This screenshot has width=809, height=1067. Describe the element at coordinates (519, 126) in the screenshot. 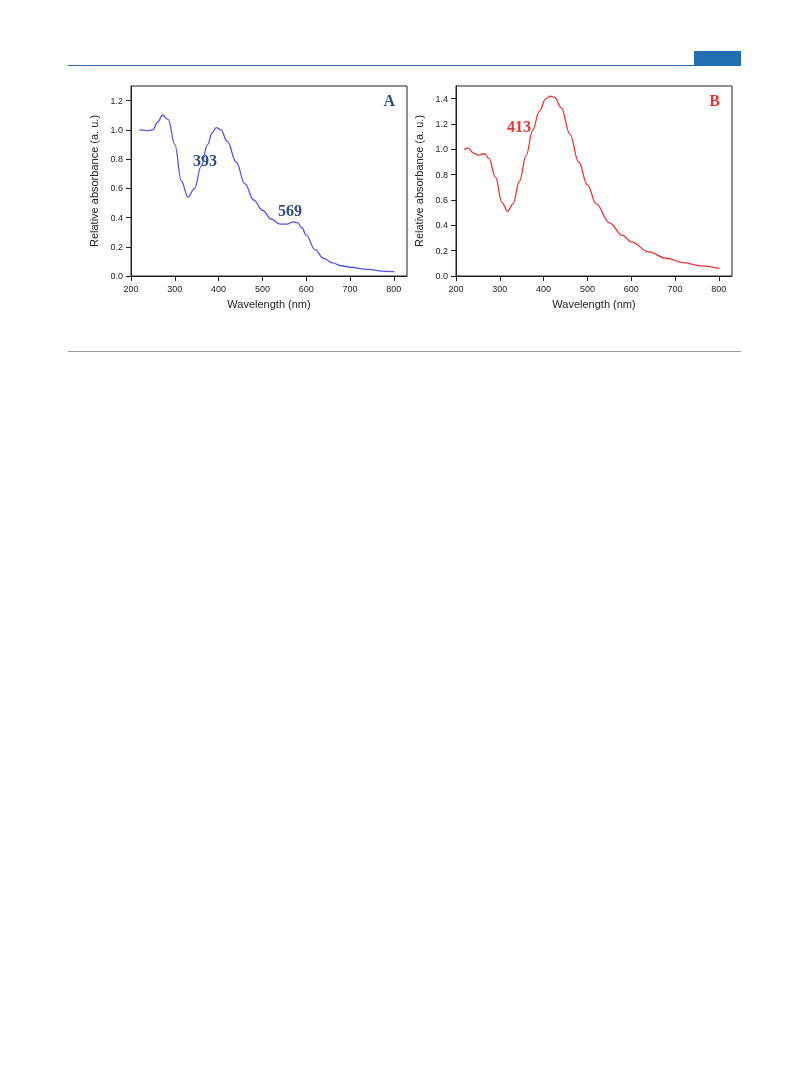

I see `annotation: 413` at that location.